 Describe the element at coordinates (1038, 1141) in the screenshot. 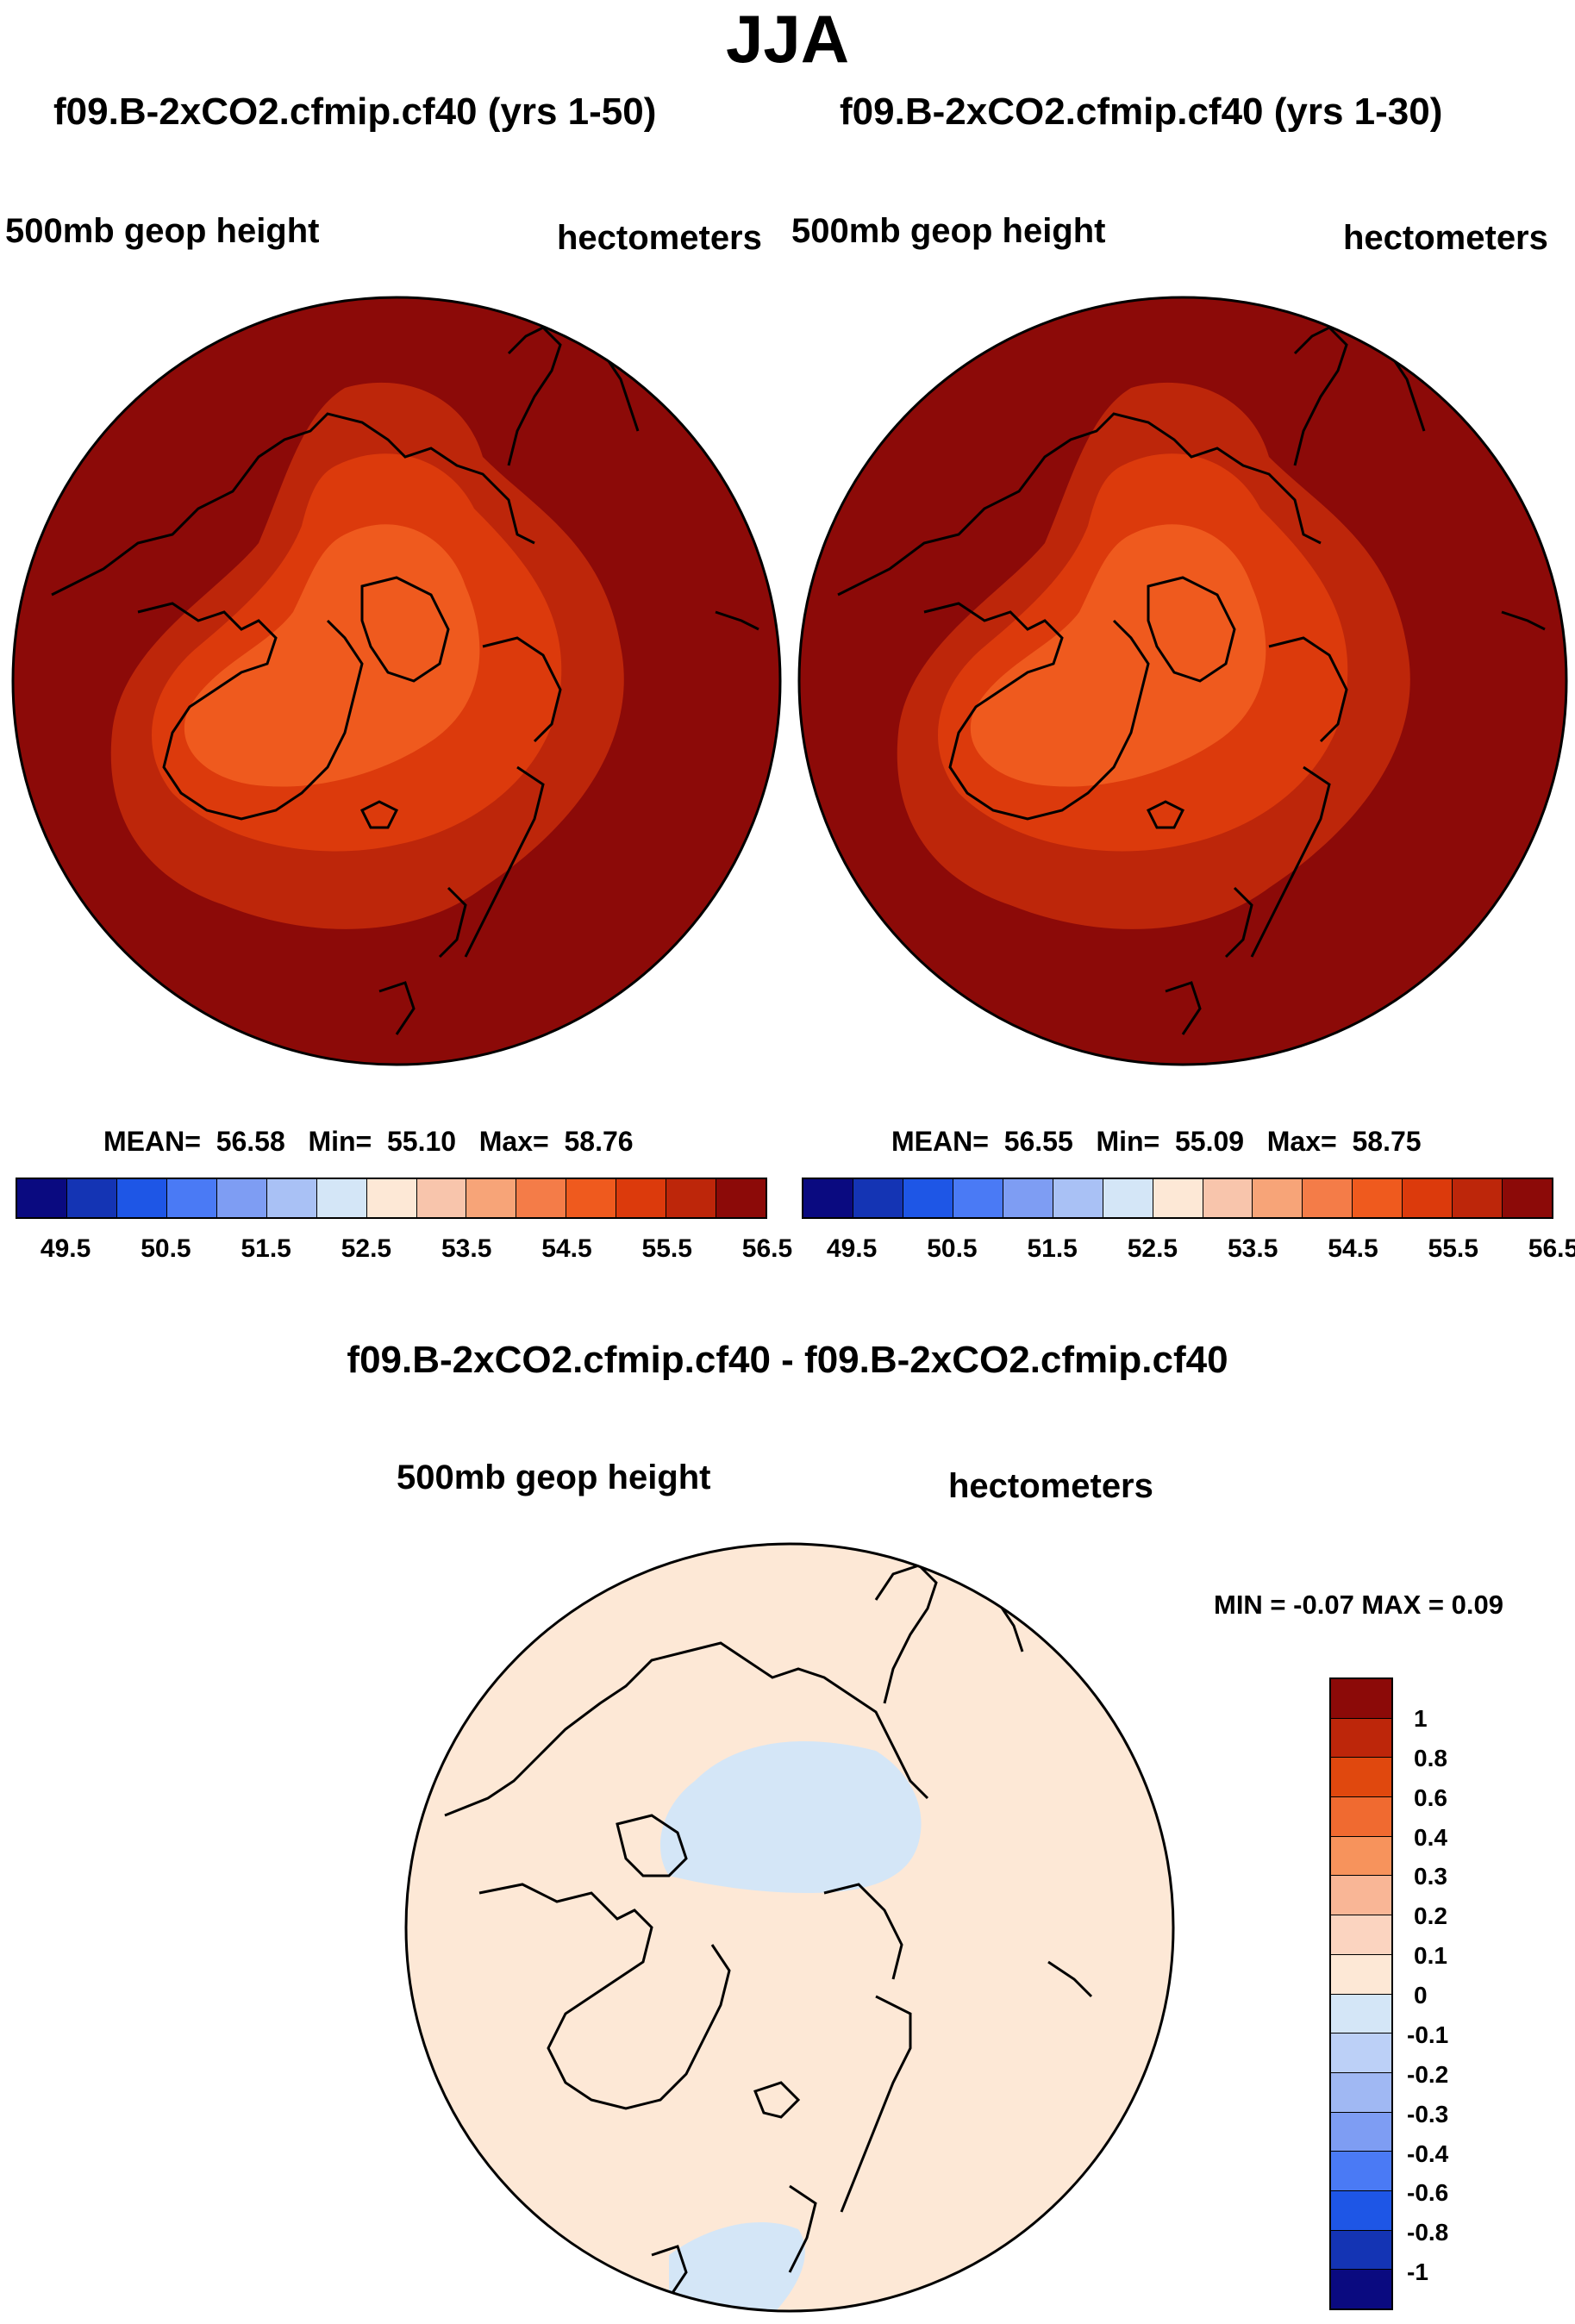

I see `mean-value: 56.55` at that location.